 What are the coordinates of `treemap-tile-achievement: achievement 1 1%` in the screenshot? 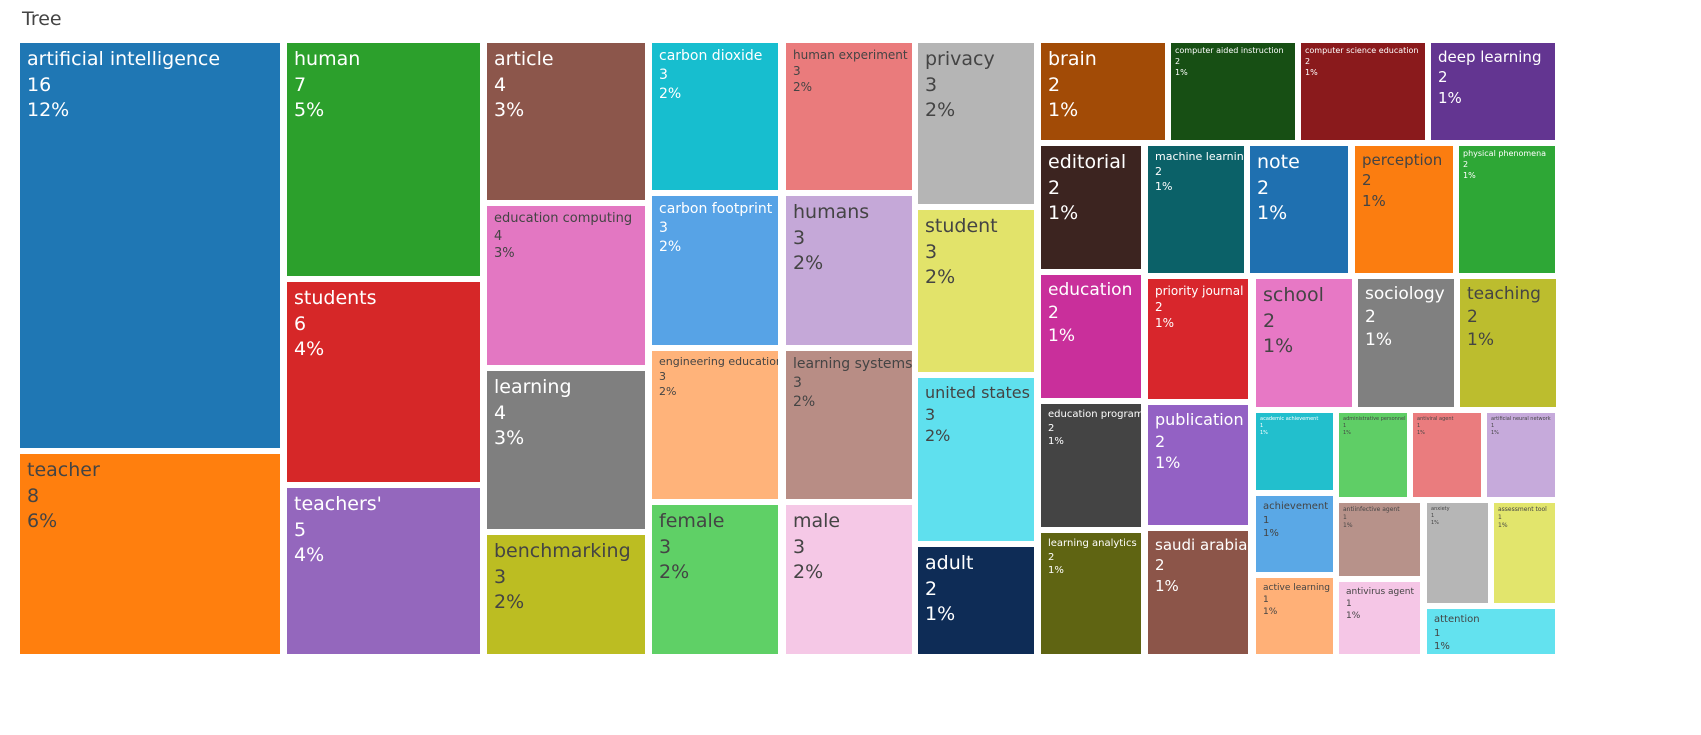 It's located at (1294, 534).